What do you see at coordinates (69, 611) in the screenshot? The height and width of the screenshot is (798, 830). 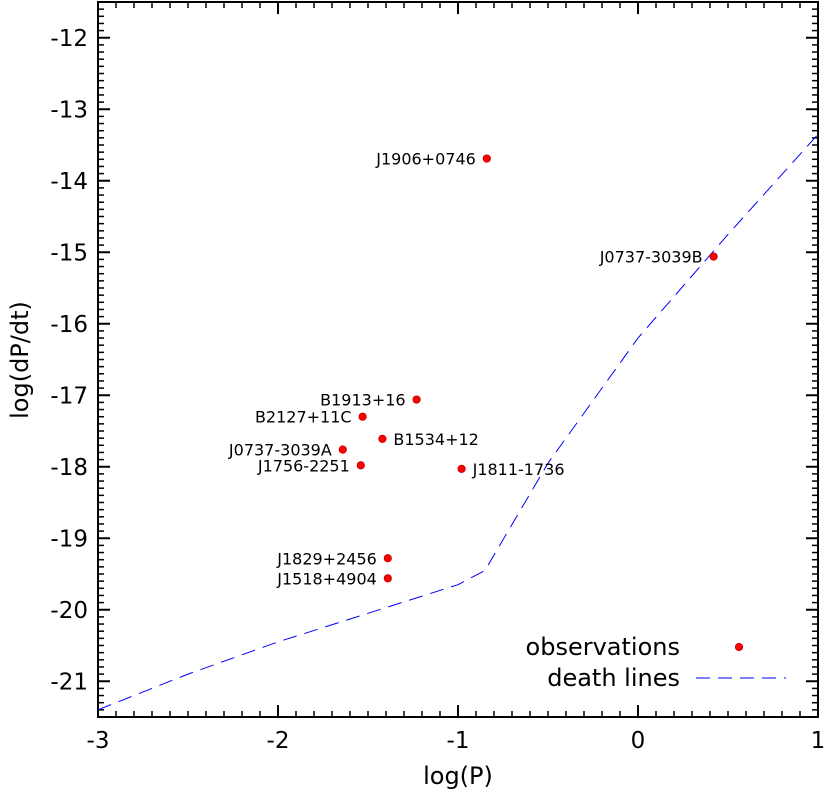 I see `y-tick-label: -20` at bounding box center [69, 611].